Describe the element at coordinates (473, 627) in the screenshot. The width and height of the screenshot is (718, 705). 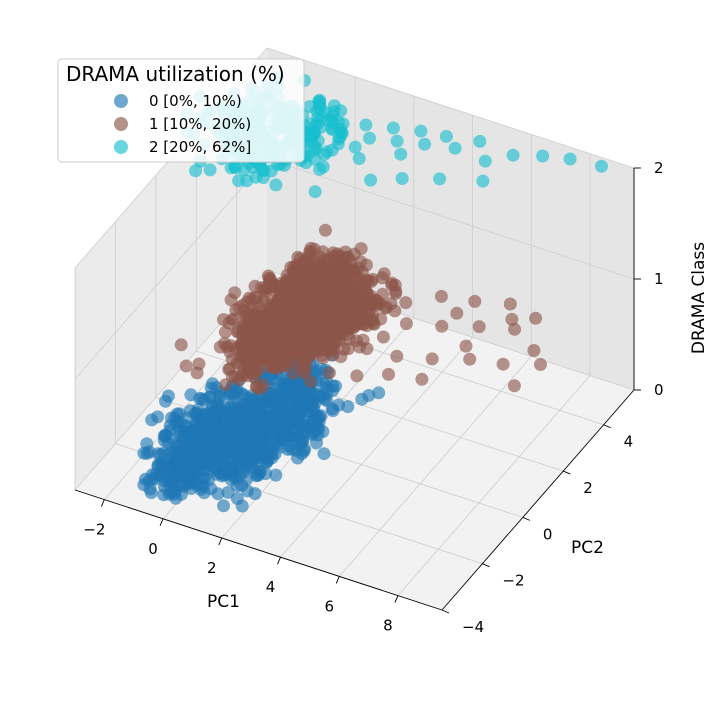
I see `y-tick-label: −4` at that location.